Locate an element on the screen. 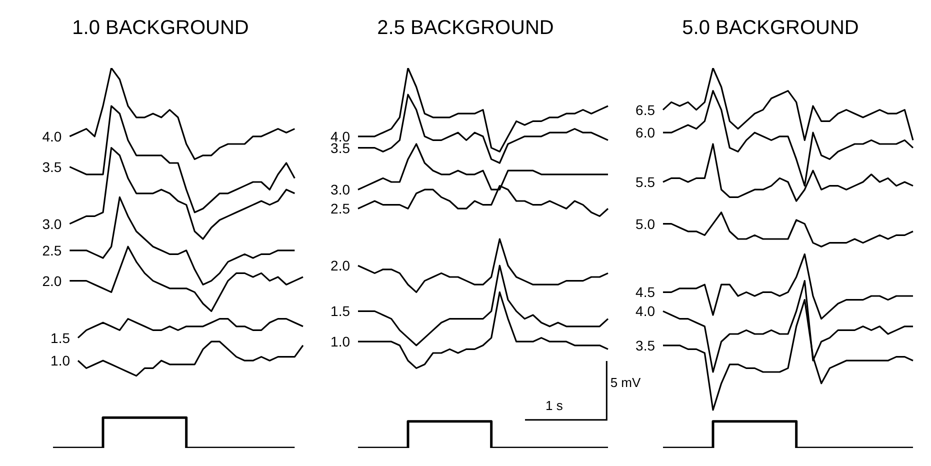  series-label: 4.5 is located at coordinates (646, 292).